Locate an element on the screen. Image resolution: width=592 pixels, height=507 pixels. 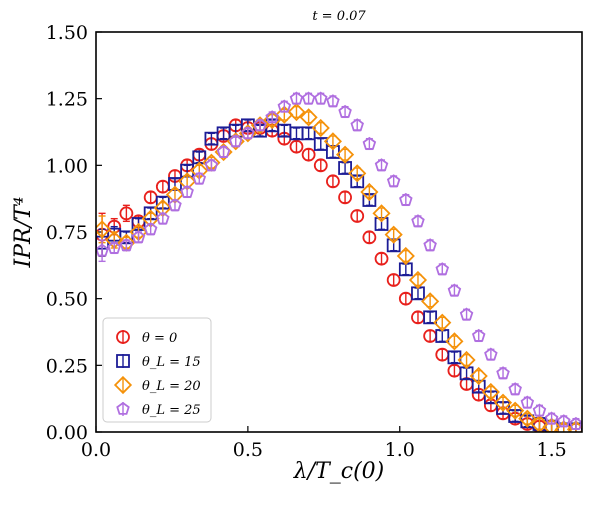
legend-label: θ_L = 20 is located at coordinates (171, 386).